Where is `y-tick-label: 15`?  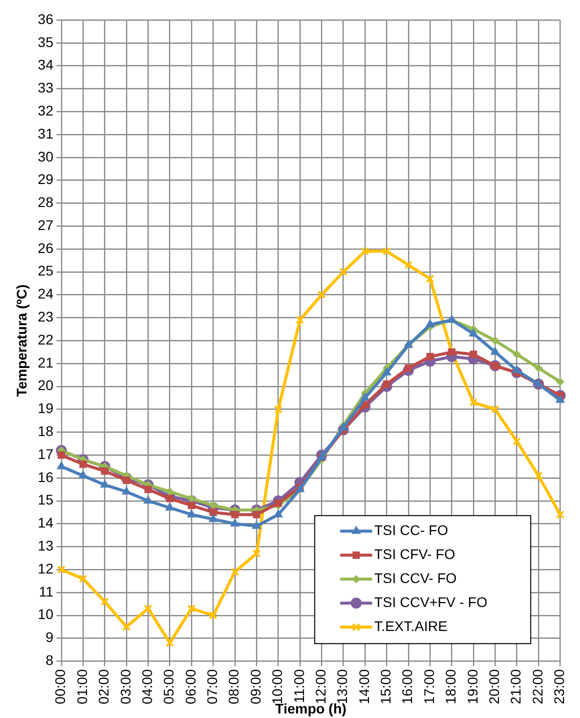
y-tick-label: 15 is located at coordinates (46, 500).